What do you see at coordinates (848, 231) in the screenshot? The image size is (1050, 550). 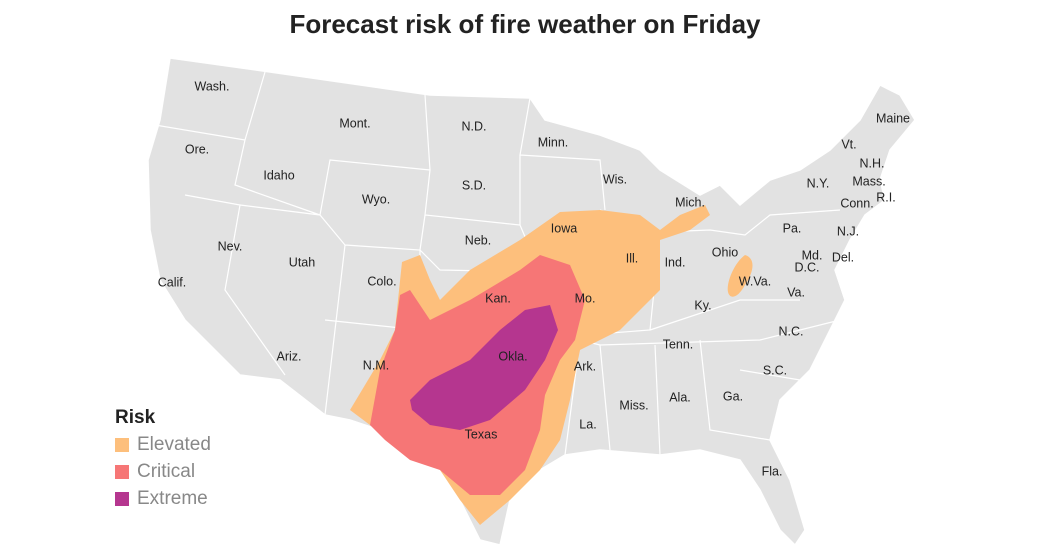 I see `state-label: N.J.` at bounding box center [848, 231].